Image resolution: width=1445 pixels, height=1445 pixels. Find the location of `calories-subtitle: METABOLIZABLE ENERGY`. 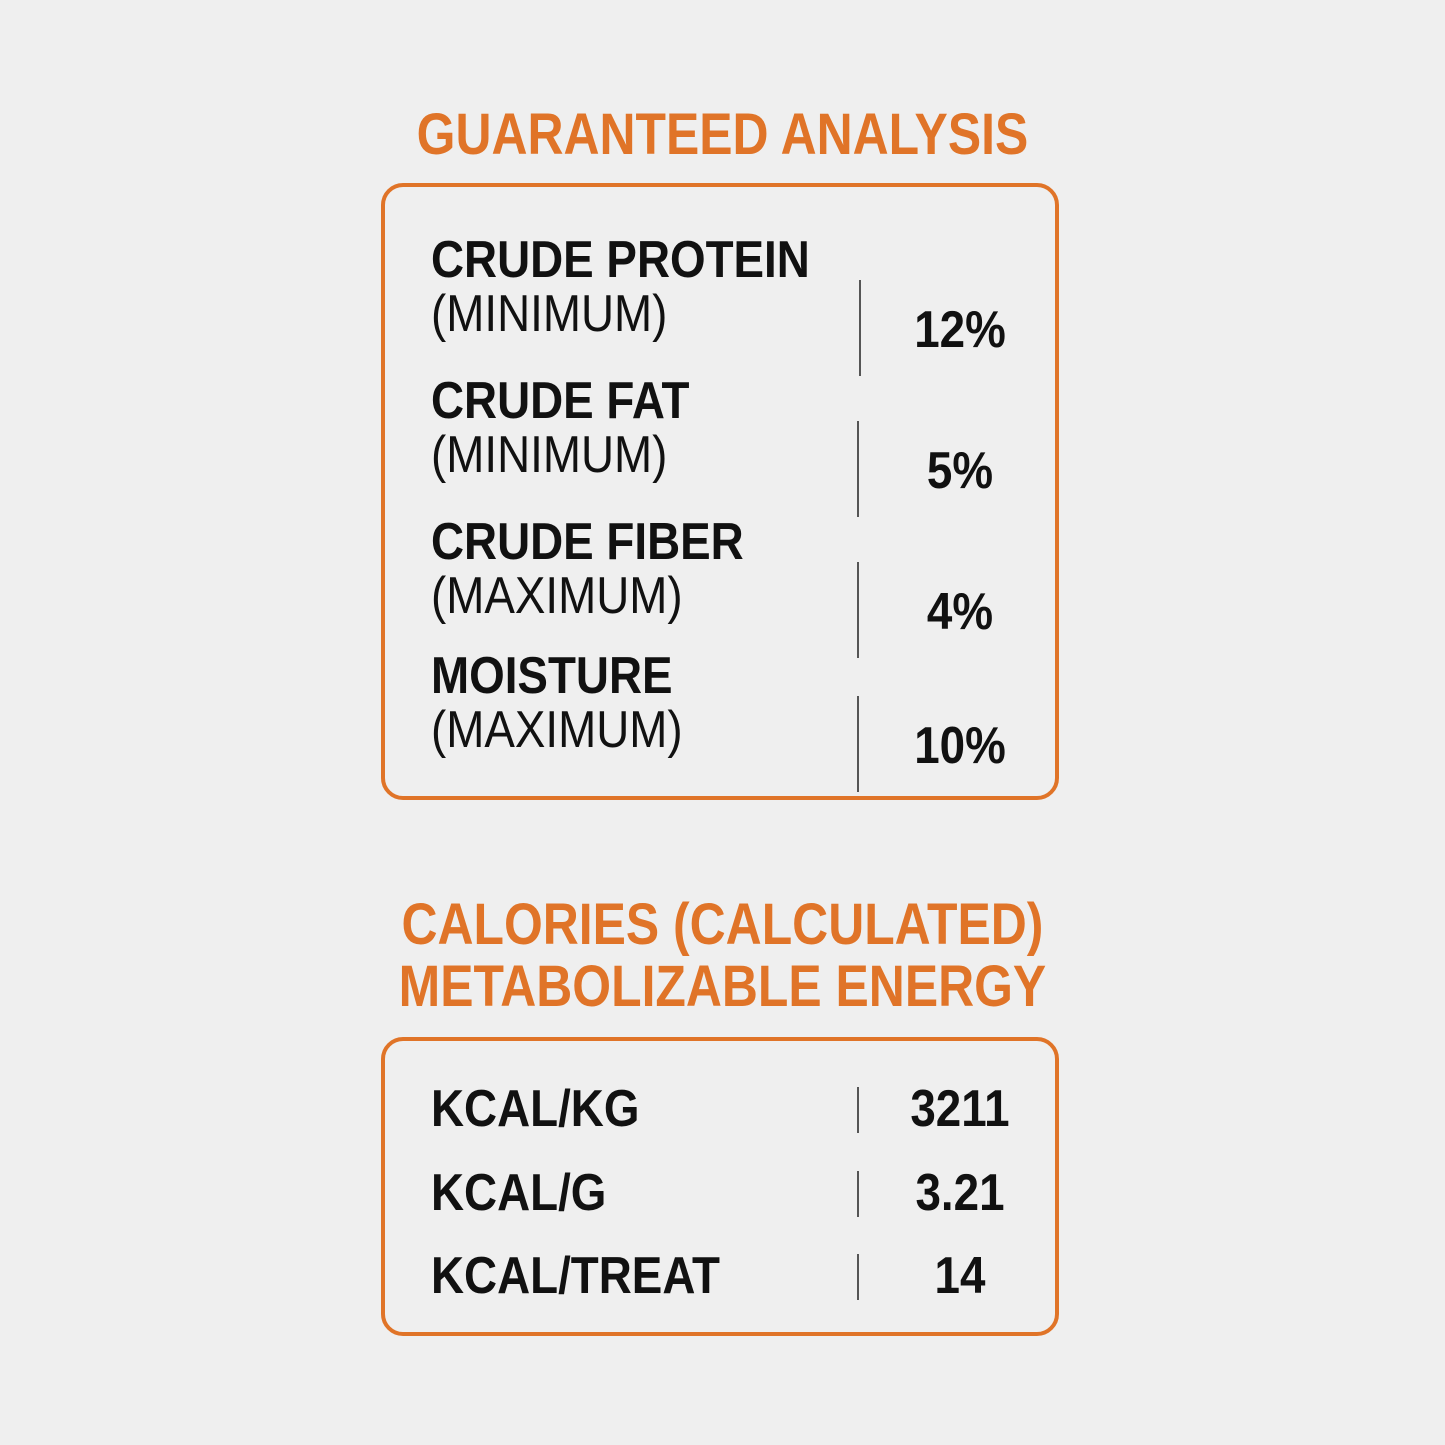

calories-subtitle: METABOLIZABLE ENERGY is located at coordinates (722, 986).